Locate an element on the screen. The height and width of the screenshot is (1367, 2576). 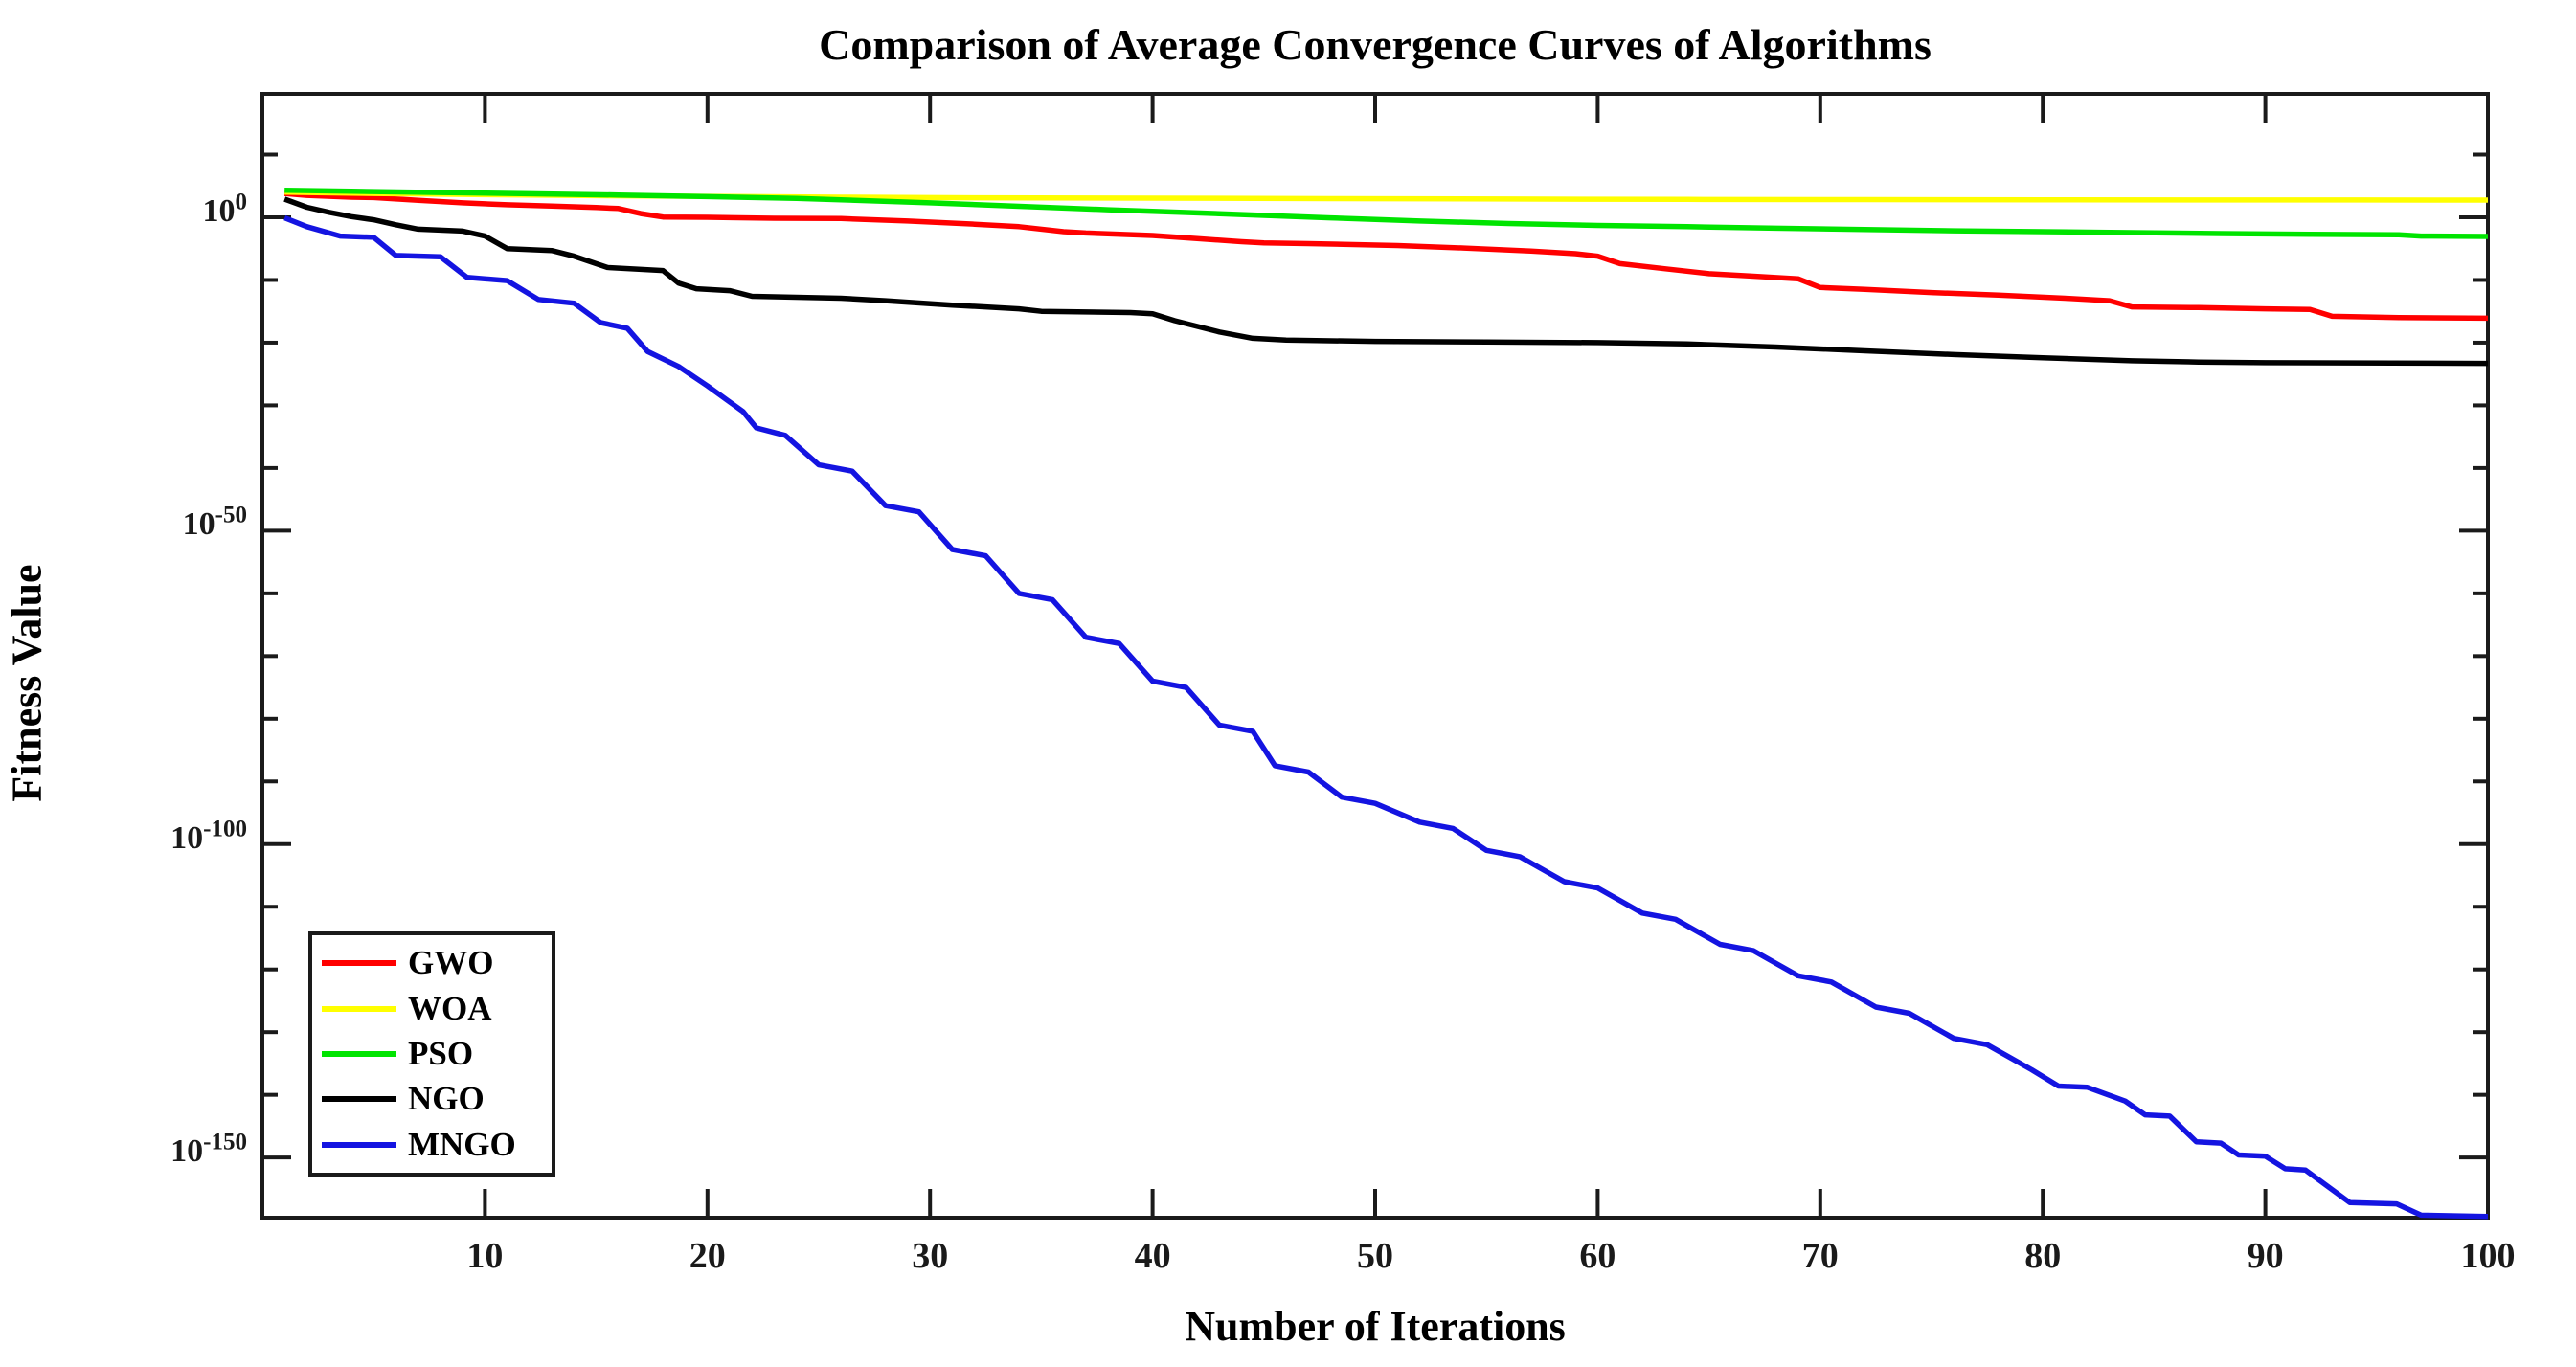
curve-GWO is located at coordinates (1386, 256).